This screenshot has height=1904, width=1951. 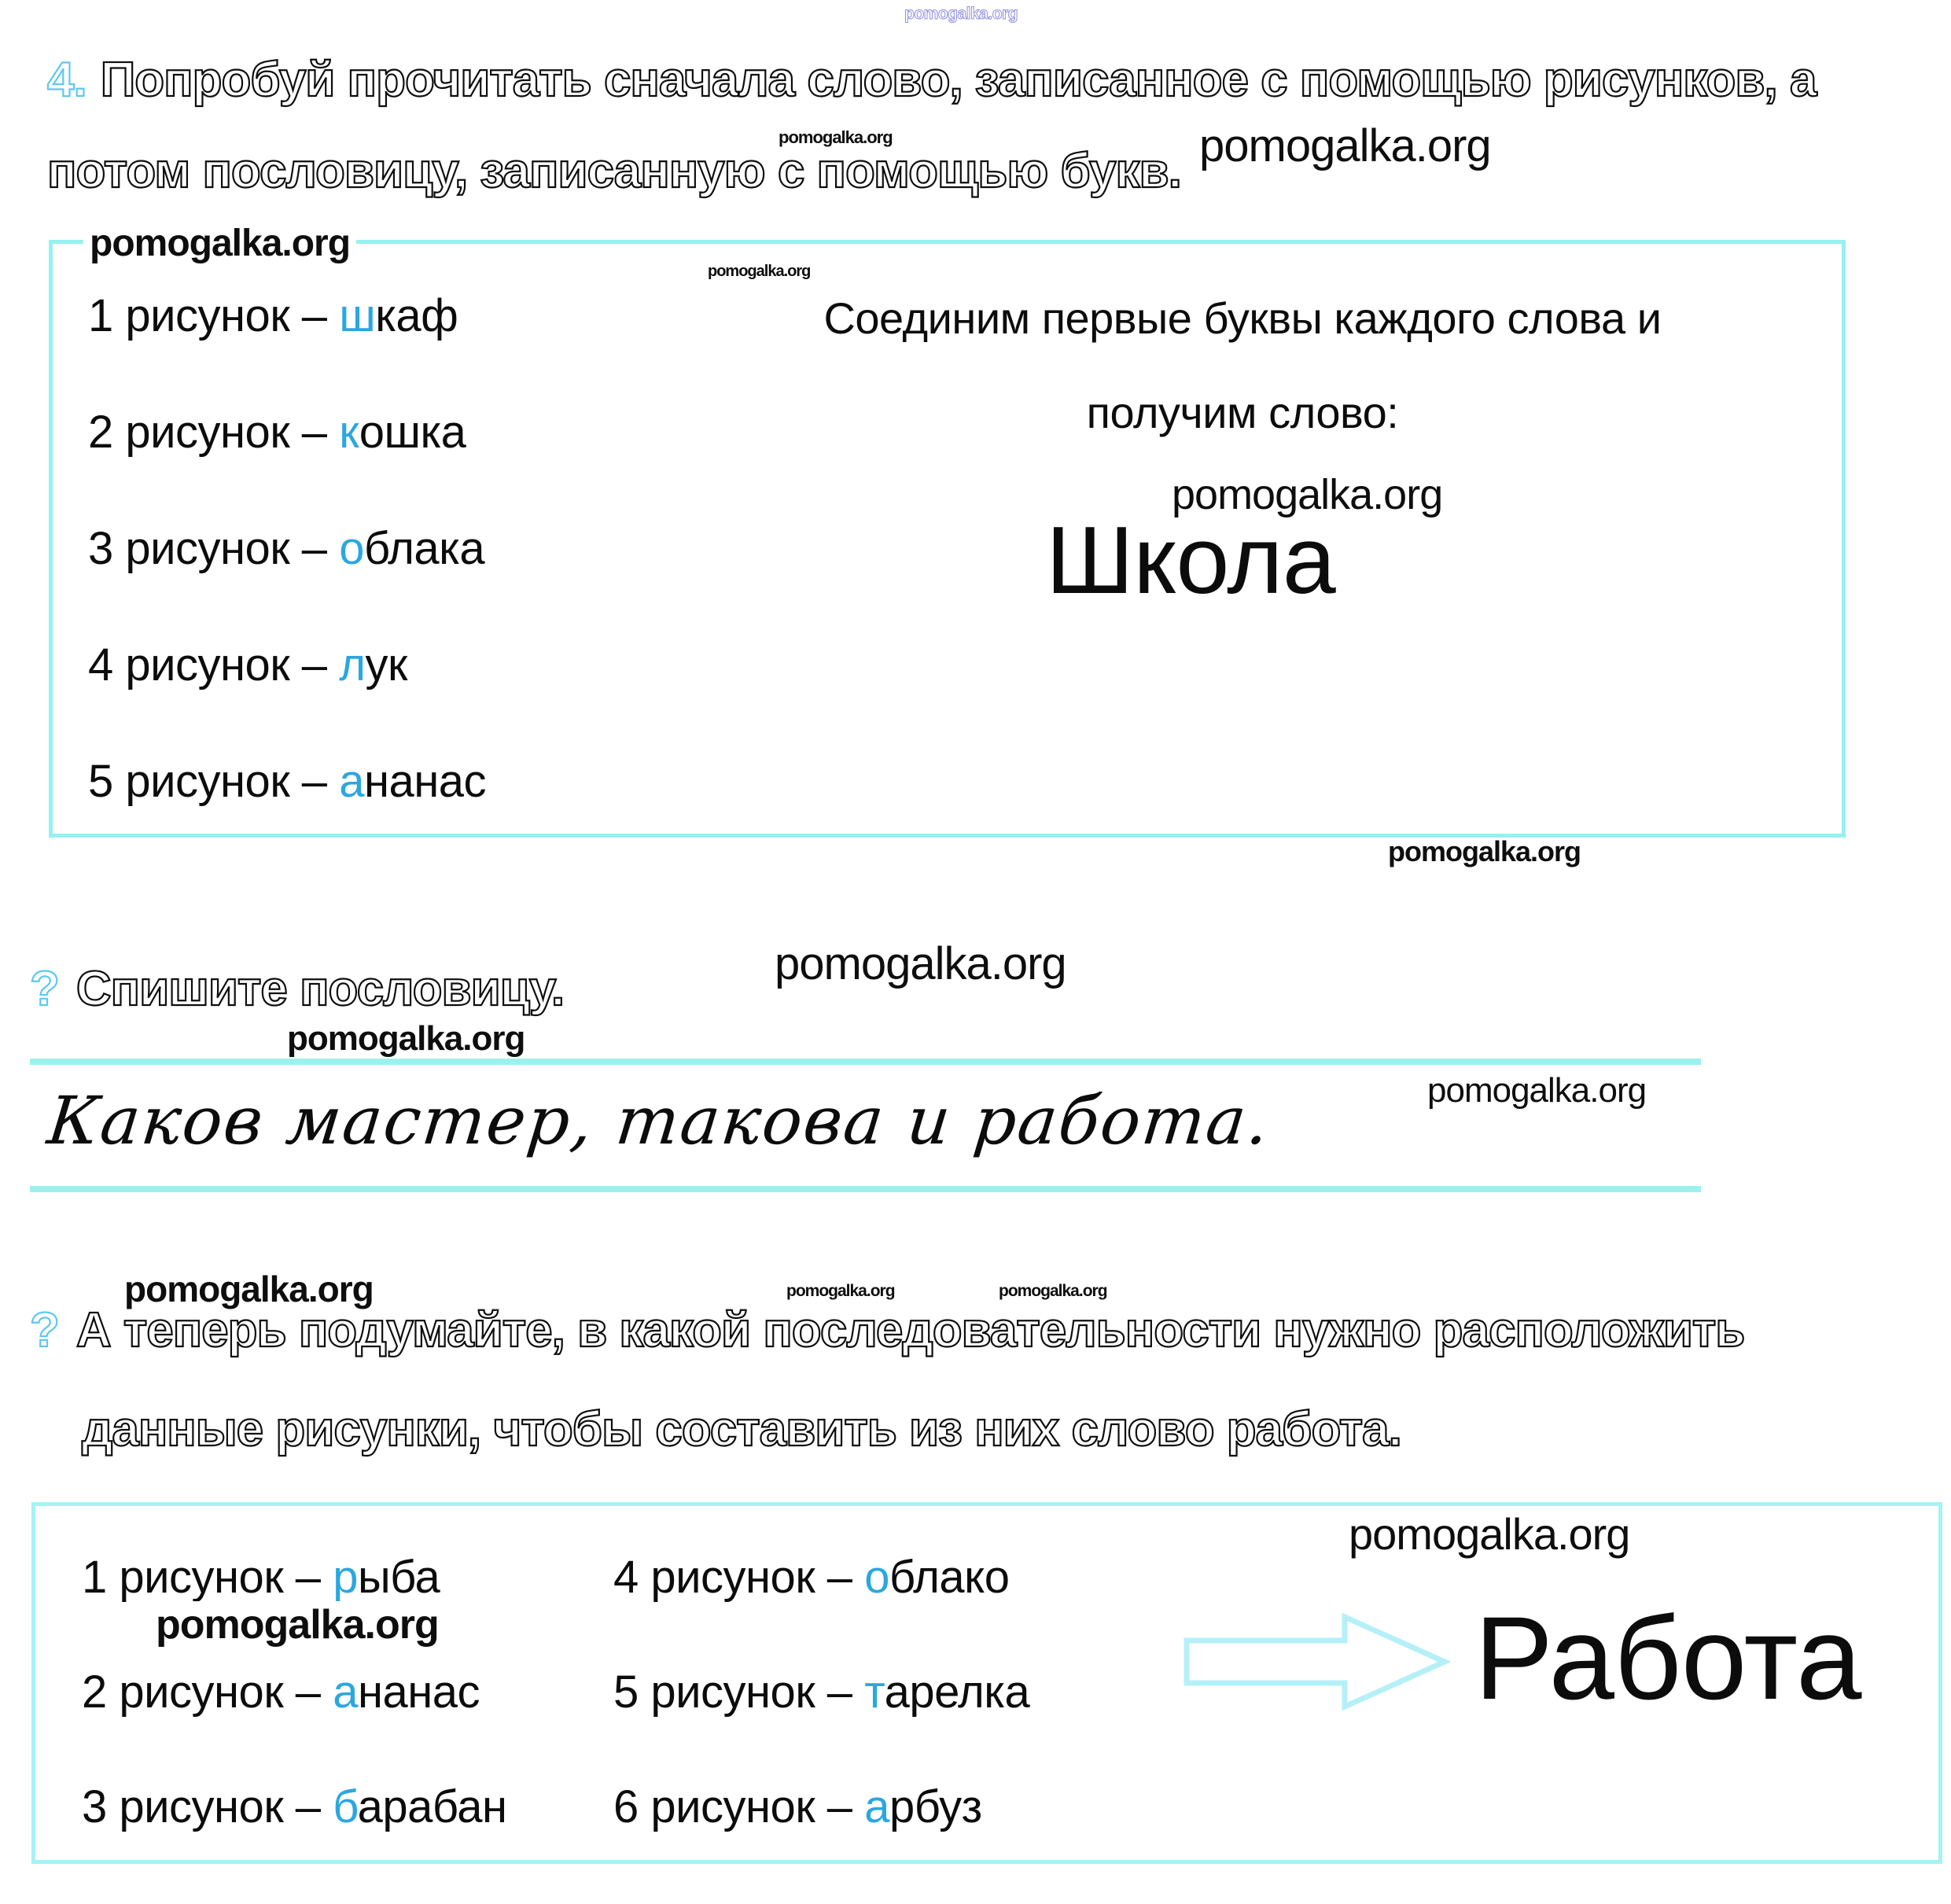 I want to click on picture-word-b2-6: 6 рисунок – арбуз, so click(x=797, y=1807).